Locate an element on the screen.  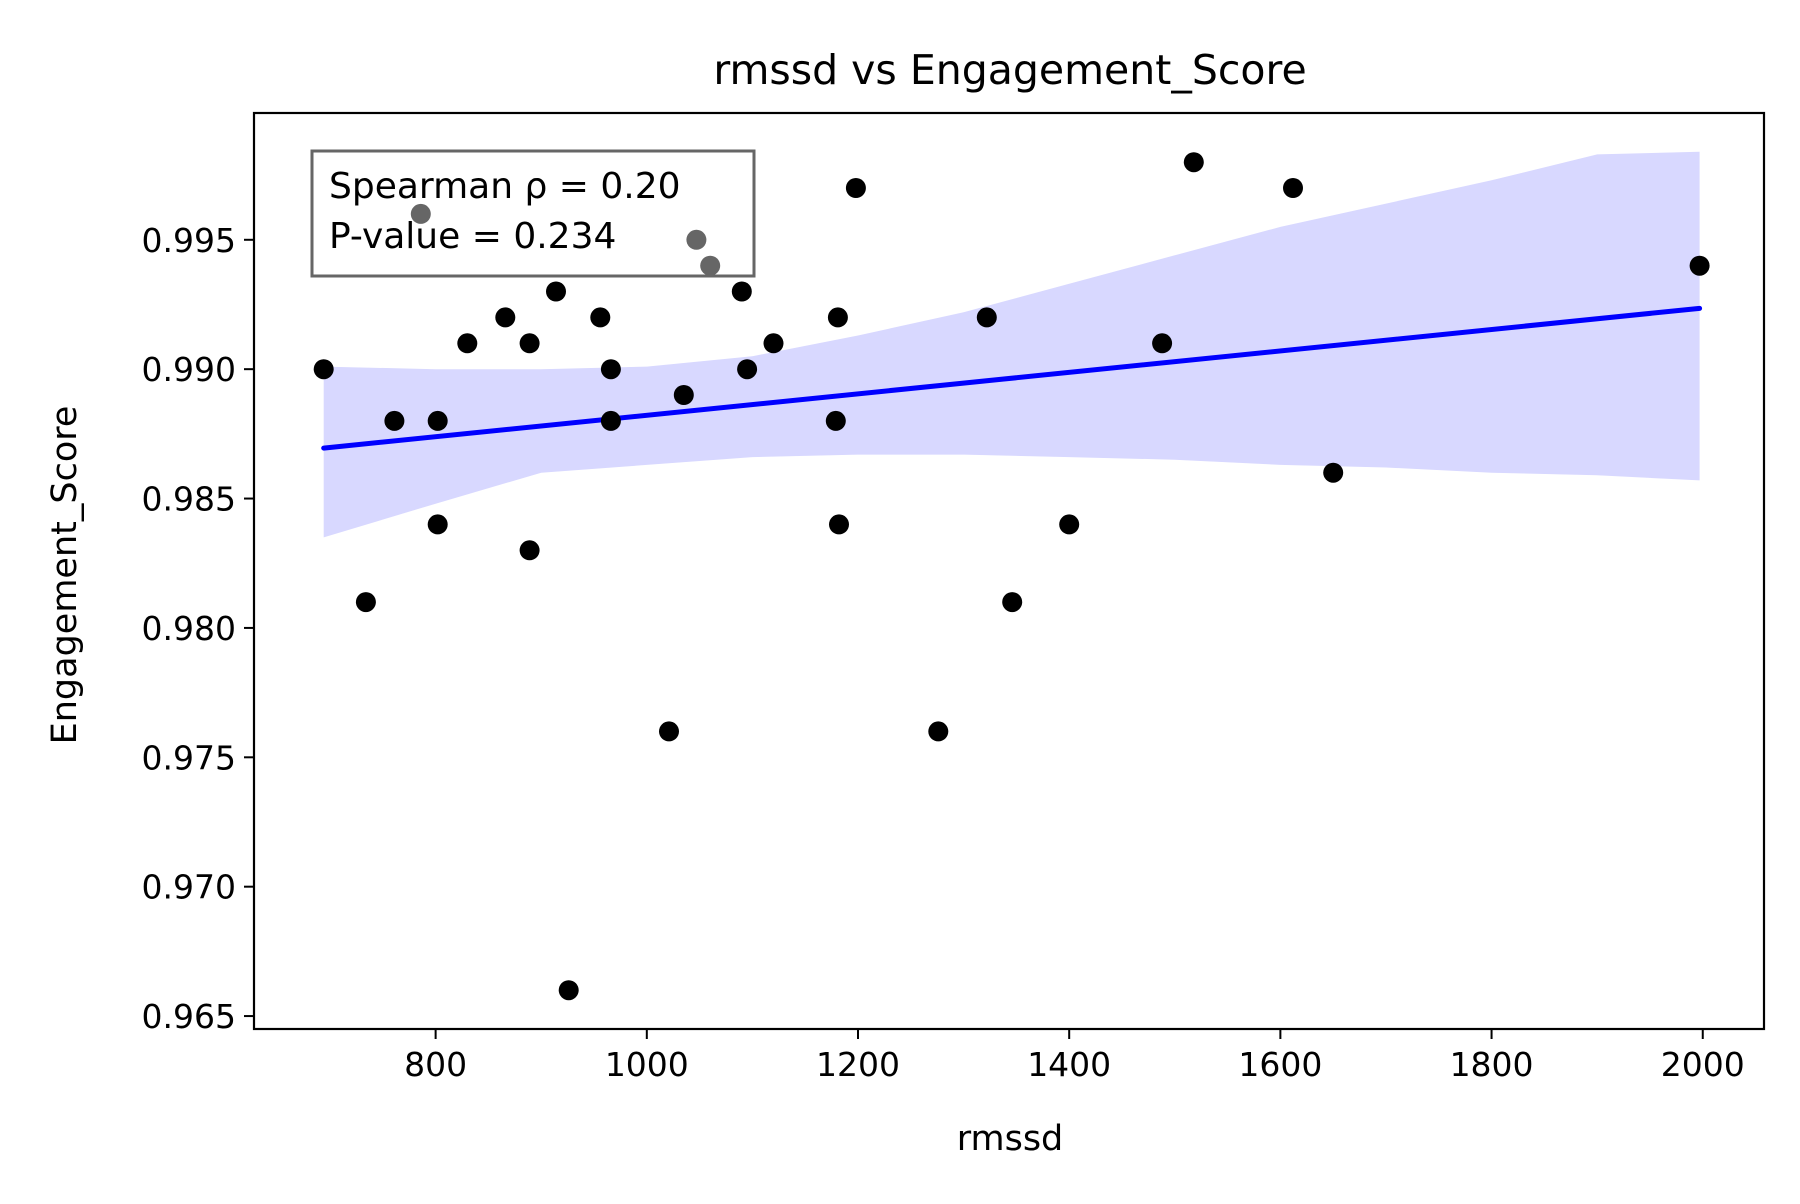
x-tick-label: 2000 is located at coordinates (1703, 1064).